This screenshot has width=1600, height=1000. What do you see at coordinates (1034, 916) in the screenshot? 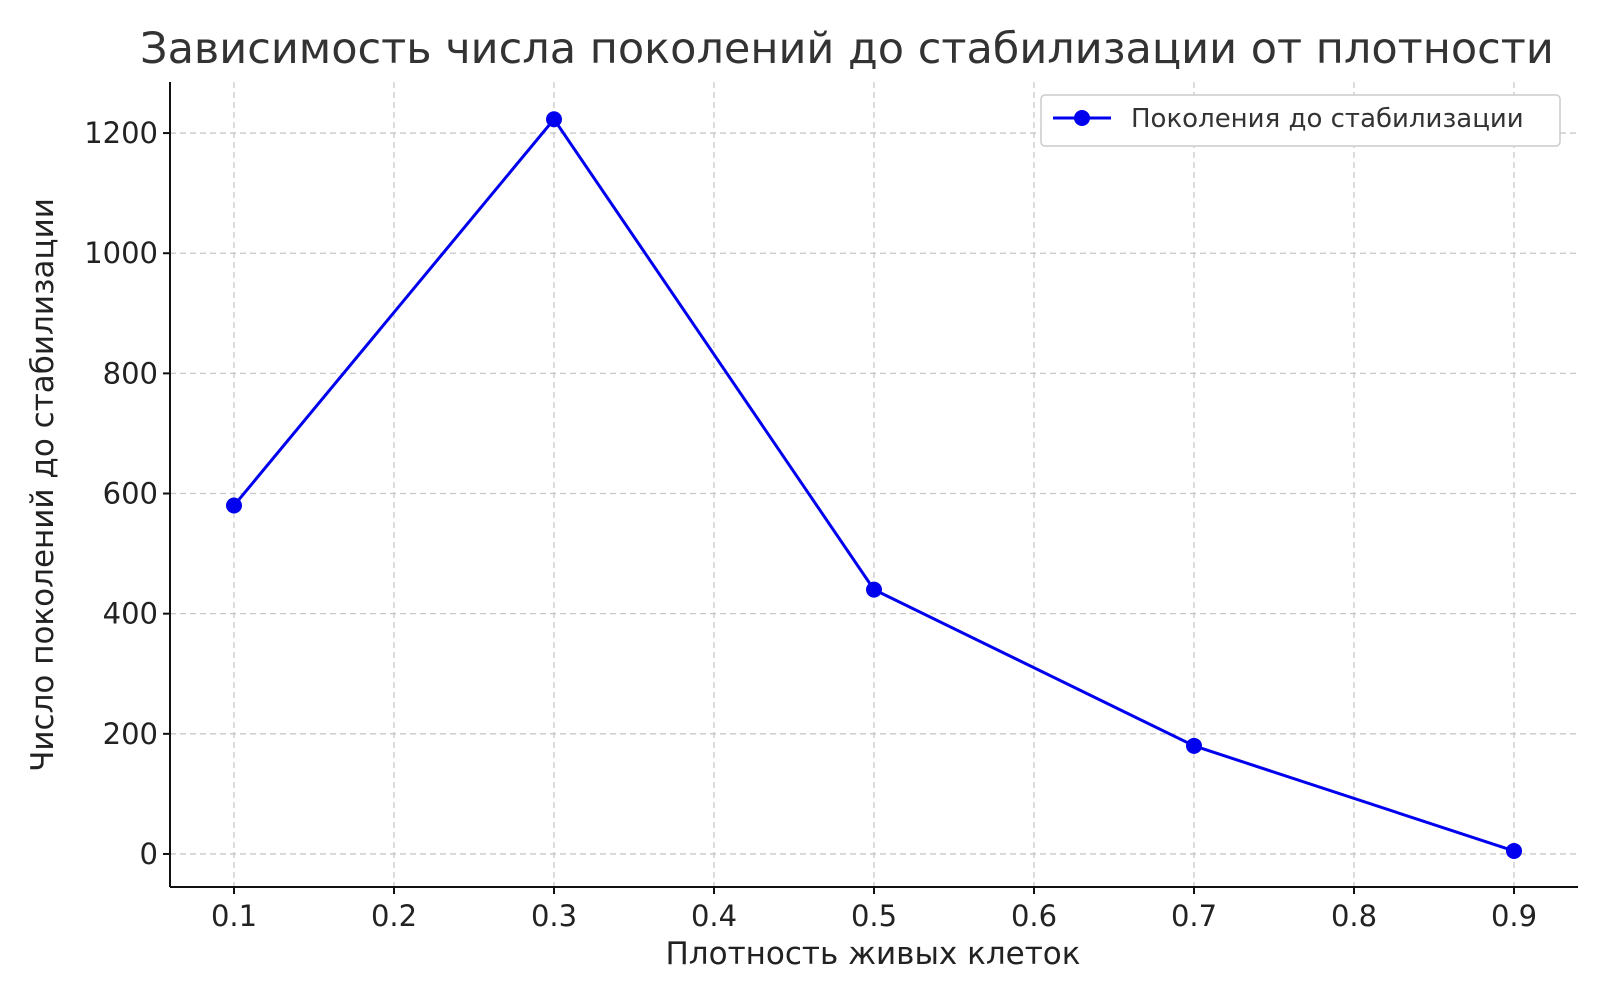
I see `x-tick-label: 0.6` at bounding box center [1034, 916].